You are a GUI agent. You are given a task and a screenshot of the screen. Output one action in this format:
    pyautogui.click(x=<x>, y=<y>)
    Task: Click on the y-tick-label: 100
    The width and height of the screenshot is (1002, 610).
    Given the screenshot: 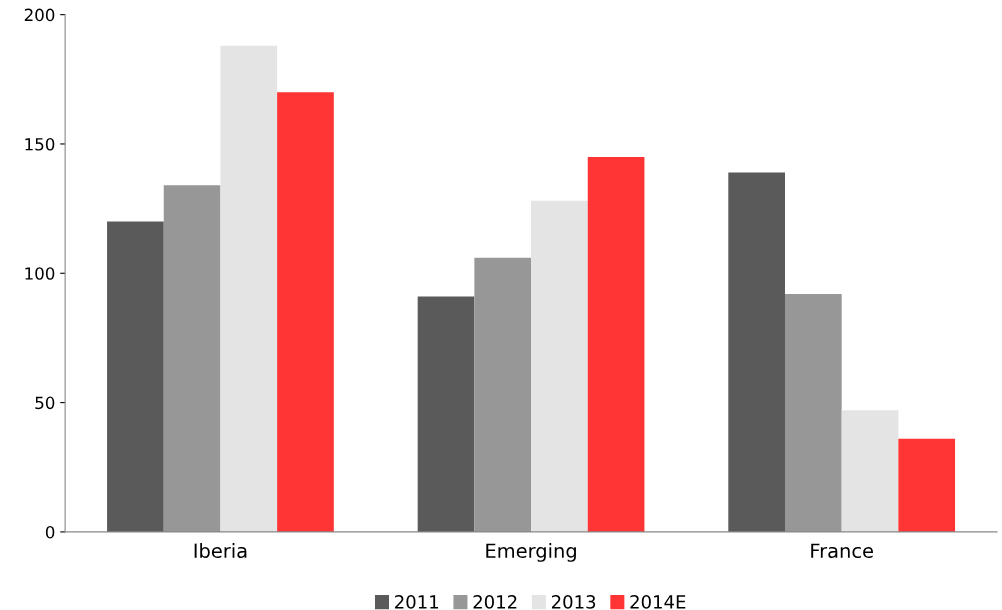 What is the action you would take?
    pyautogui.click(x=40, y=273)
    